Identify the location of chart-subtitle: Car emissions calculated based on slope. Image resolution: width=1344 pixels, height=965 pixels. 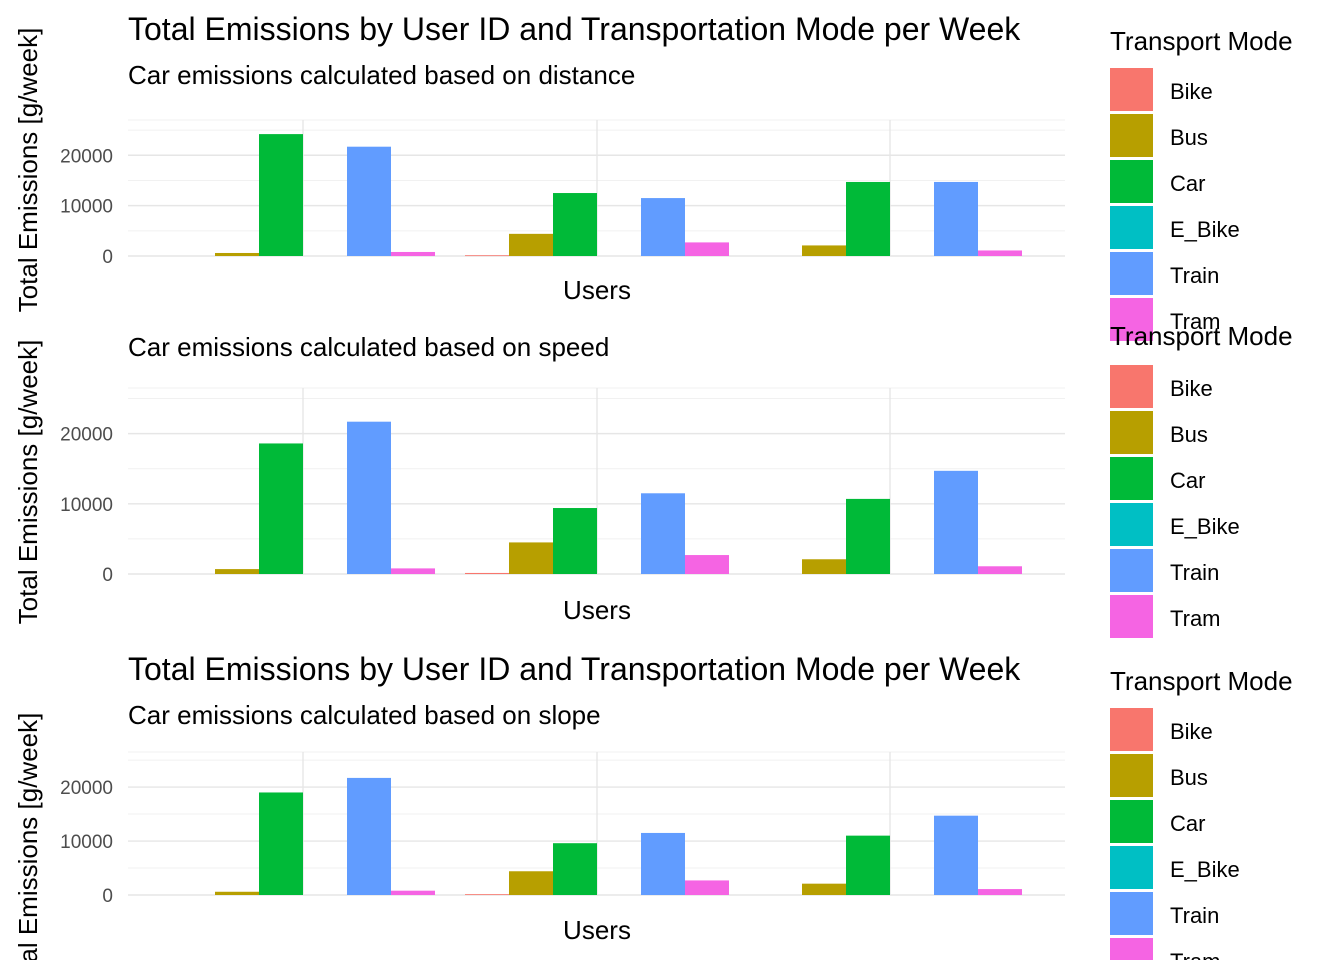
(364, 715).